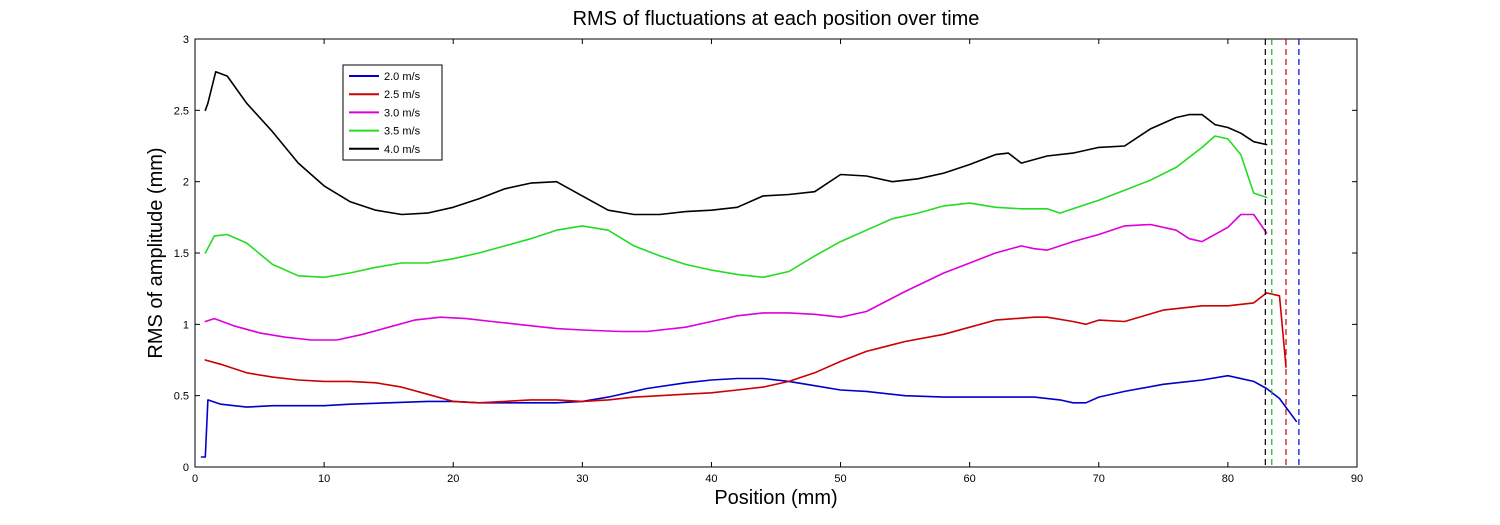 The image size is (1500, 525). What do you see at coordinates (181, 111) in the screenshot?
I see `y-tick-label: 2.5` at bounding box center [181, 111].